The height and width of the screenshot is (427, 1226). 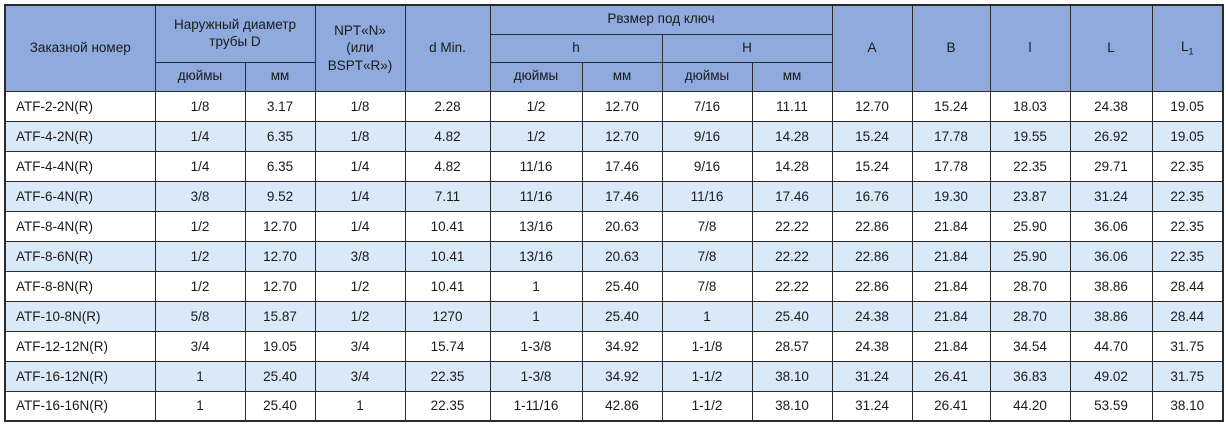 What do you see at coordinates (1185, 46) in the screenshot?
I see `col-header-L1-base: L` at bounding box center [1185, 46].